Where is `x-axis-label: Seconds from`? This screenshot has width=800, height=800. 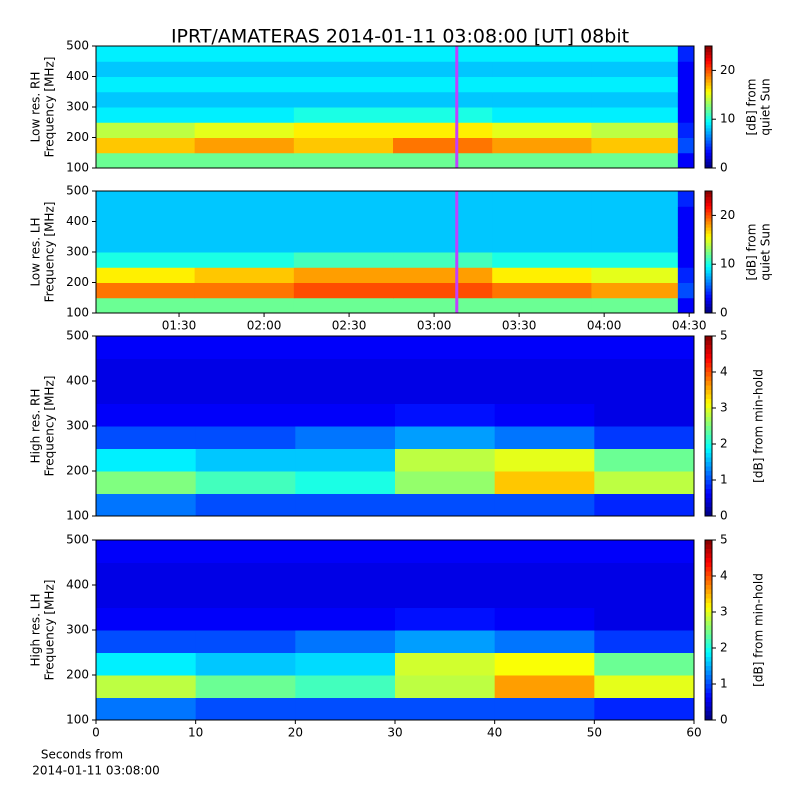
x-axis-label: Seconds from is located at coordinates (82, 755).